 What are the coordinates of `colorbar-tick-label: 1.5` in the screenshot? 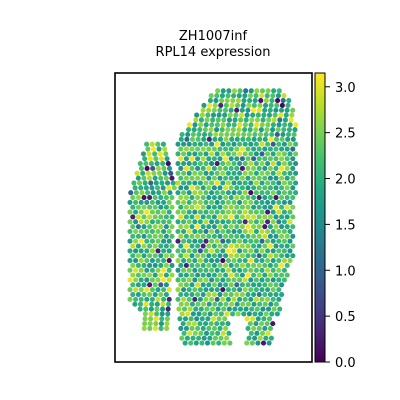 It's located at (345, 225).